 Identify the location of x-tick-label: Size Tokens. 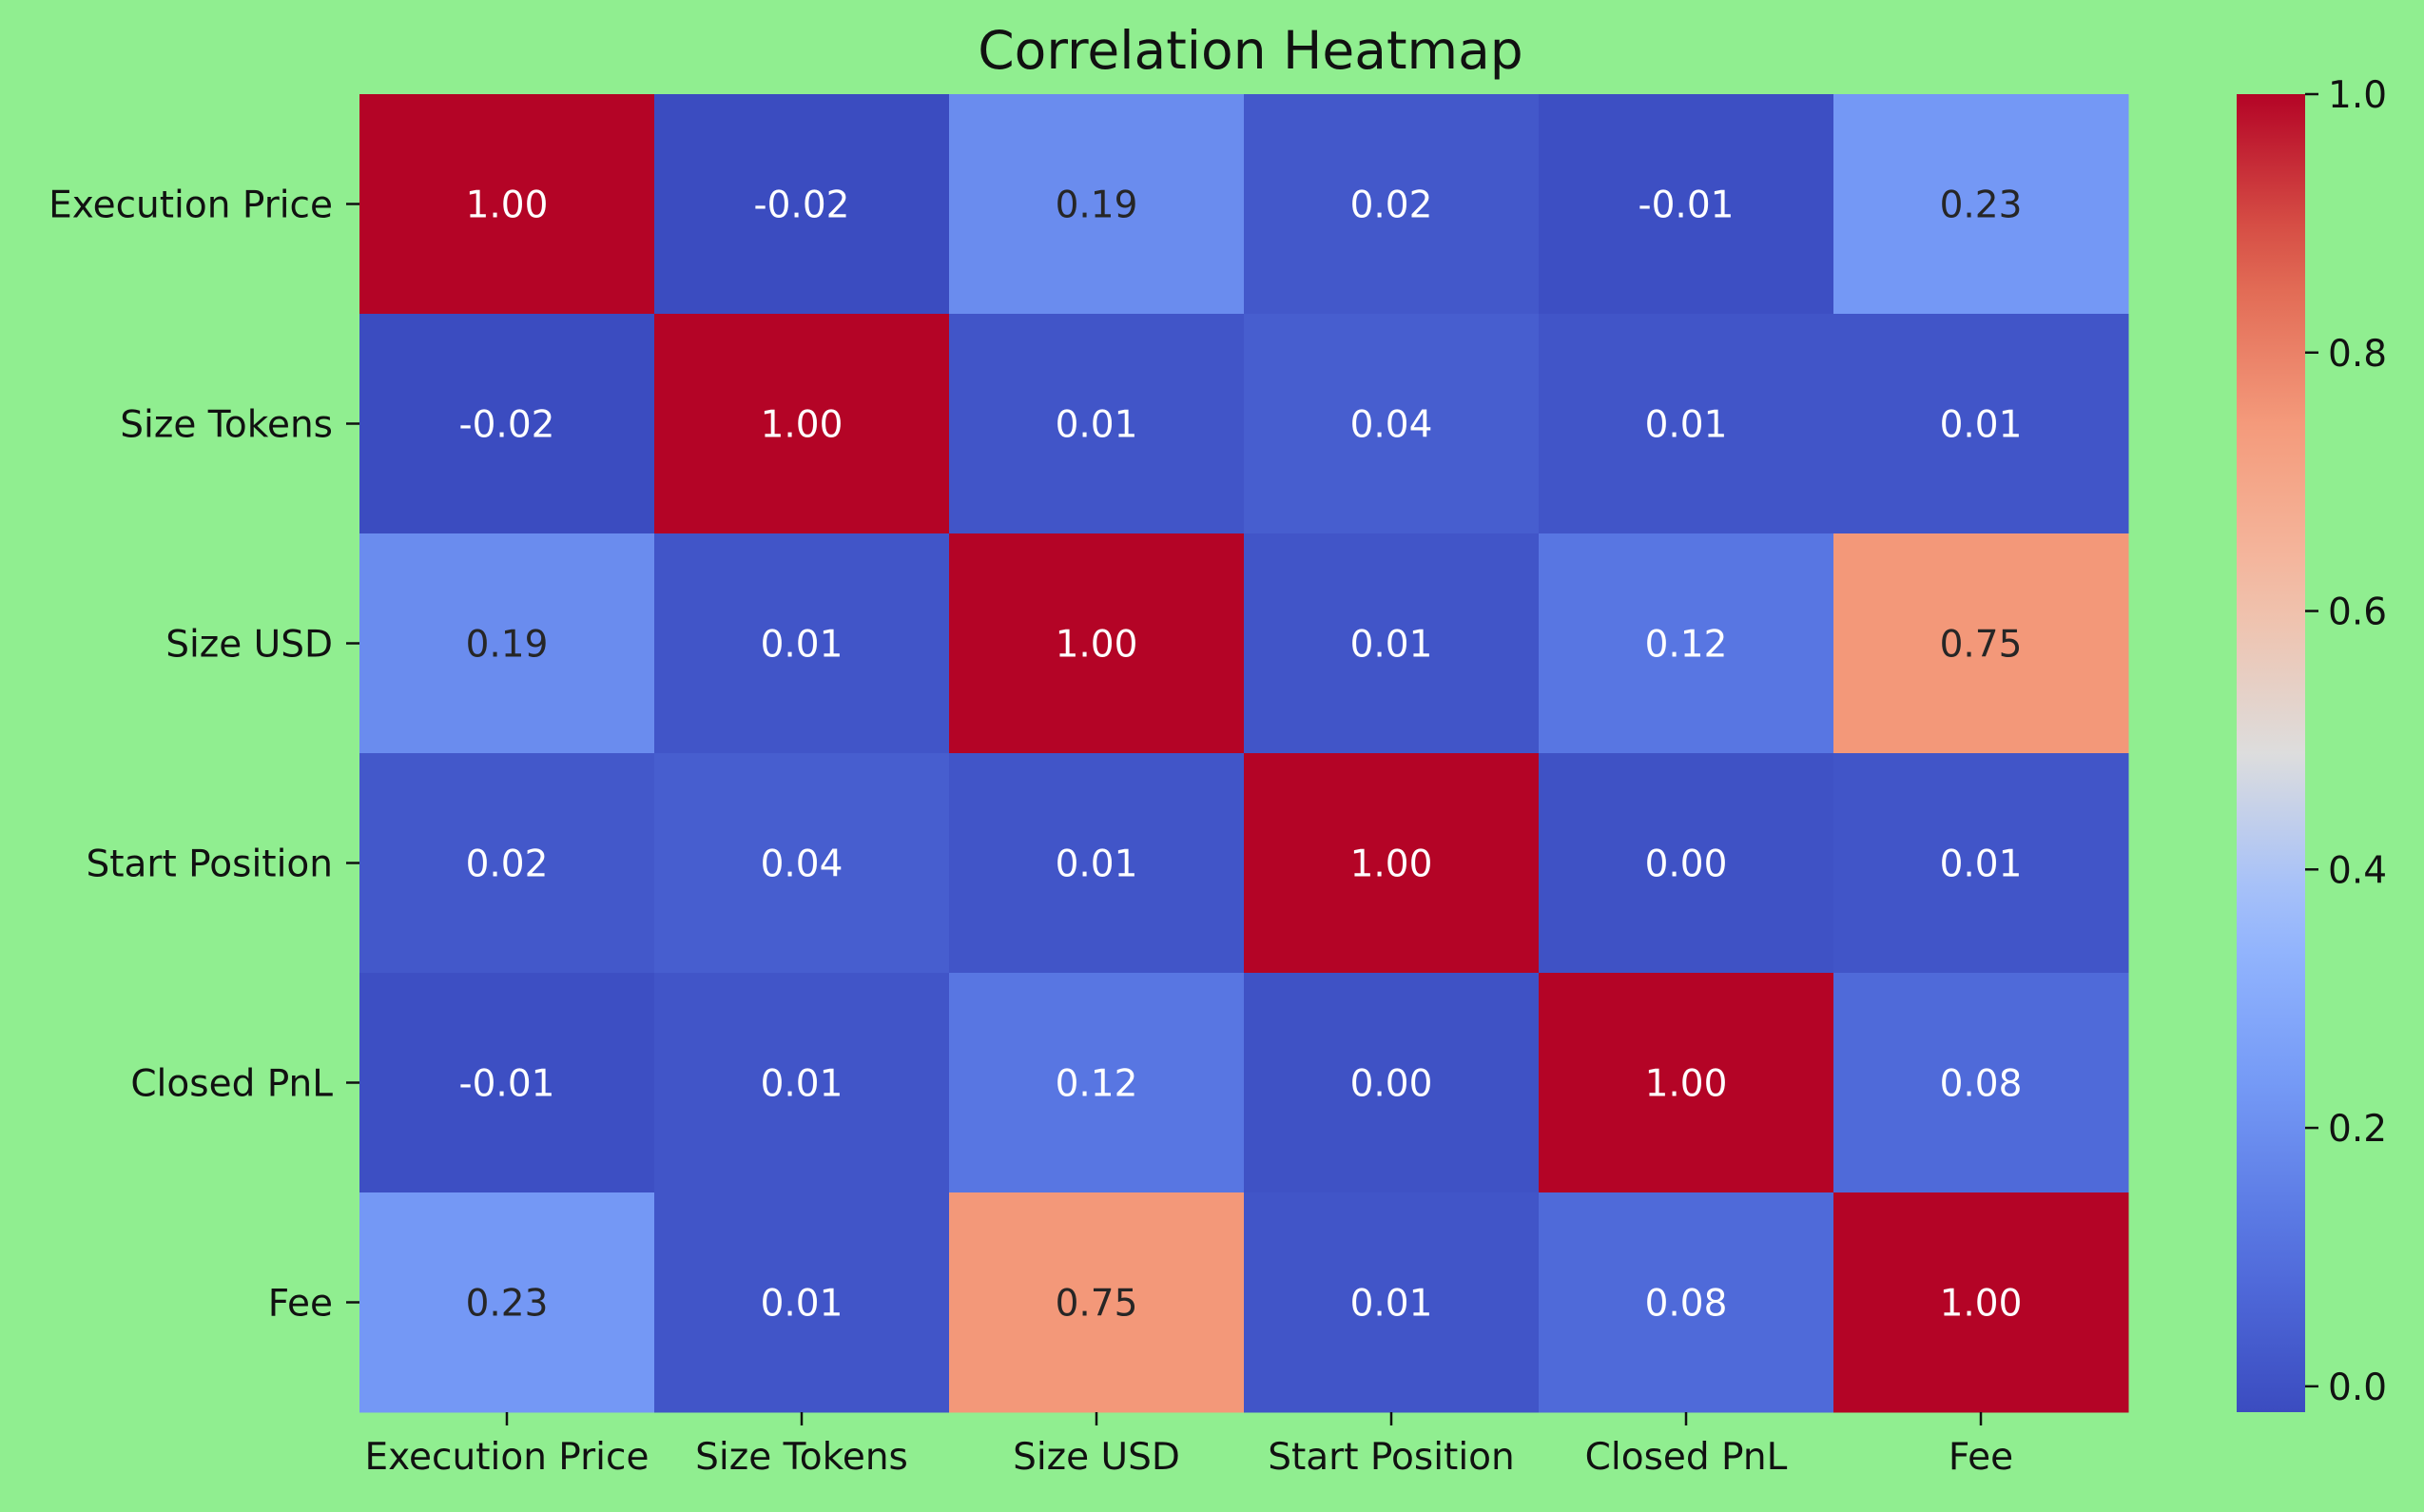
(802, 1457).